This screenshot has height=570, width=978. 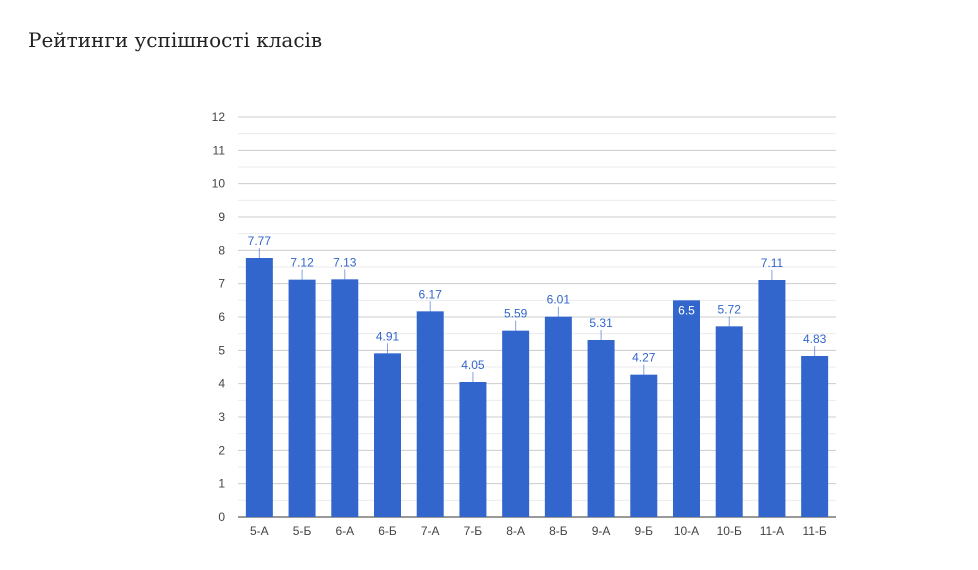 I want to click on data-label: 7.77, so click(x=260, y=241).